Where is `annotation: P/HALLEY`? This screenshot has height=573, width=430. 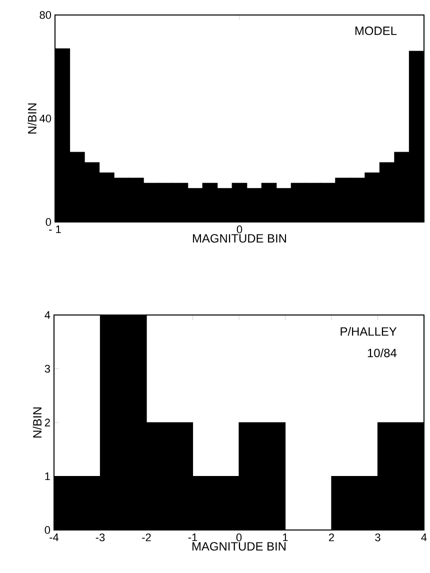
annotation: P/HALLEY is located at coordinates (368, 331).